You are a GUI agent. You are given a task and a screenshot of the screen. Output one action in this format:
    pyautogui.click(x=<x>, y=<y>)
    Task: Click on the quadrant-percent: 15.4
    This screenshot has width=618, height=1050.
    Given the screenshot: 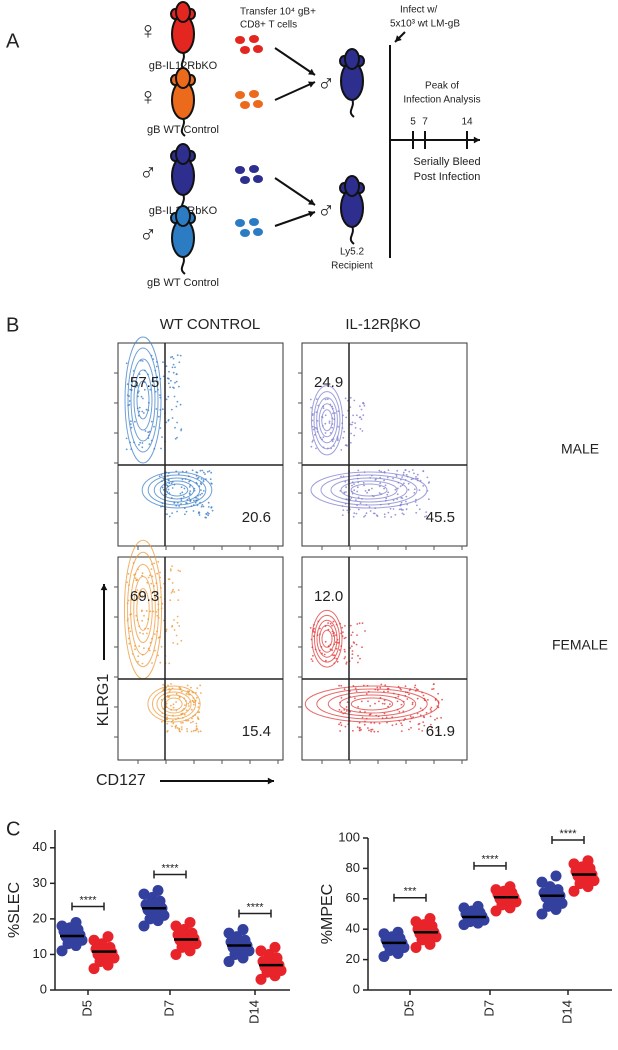 What is the action you would take?
    pyautogui.click(x=256, y=731)
    